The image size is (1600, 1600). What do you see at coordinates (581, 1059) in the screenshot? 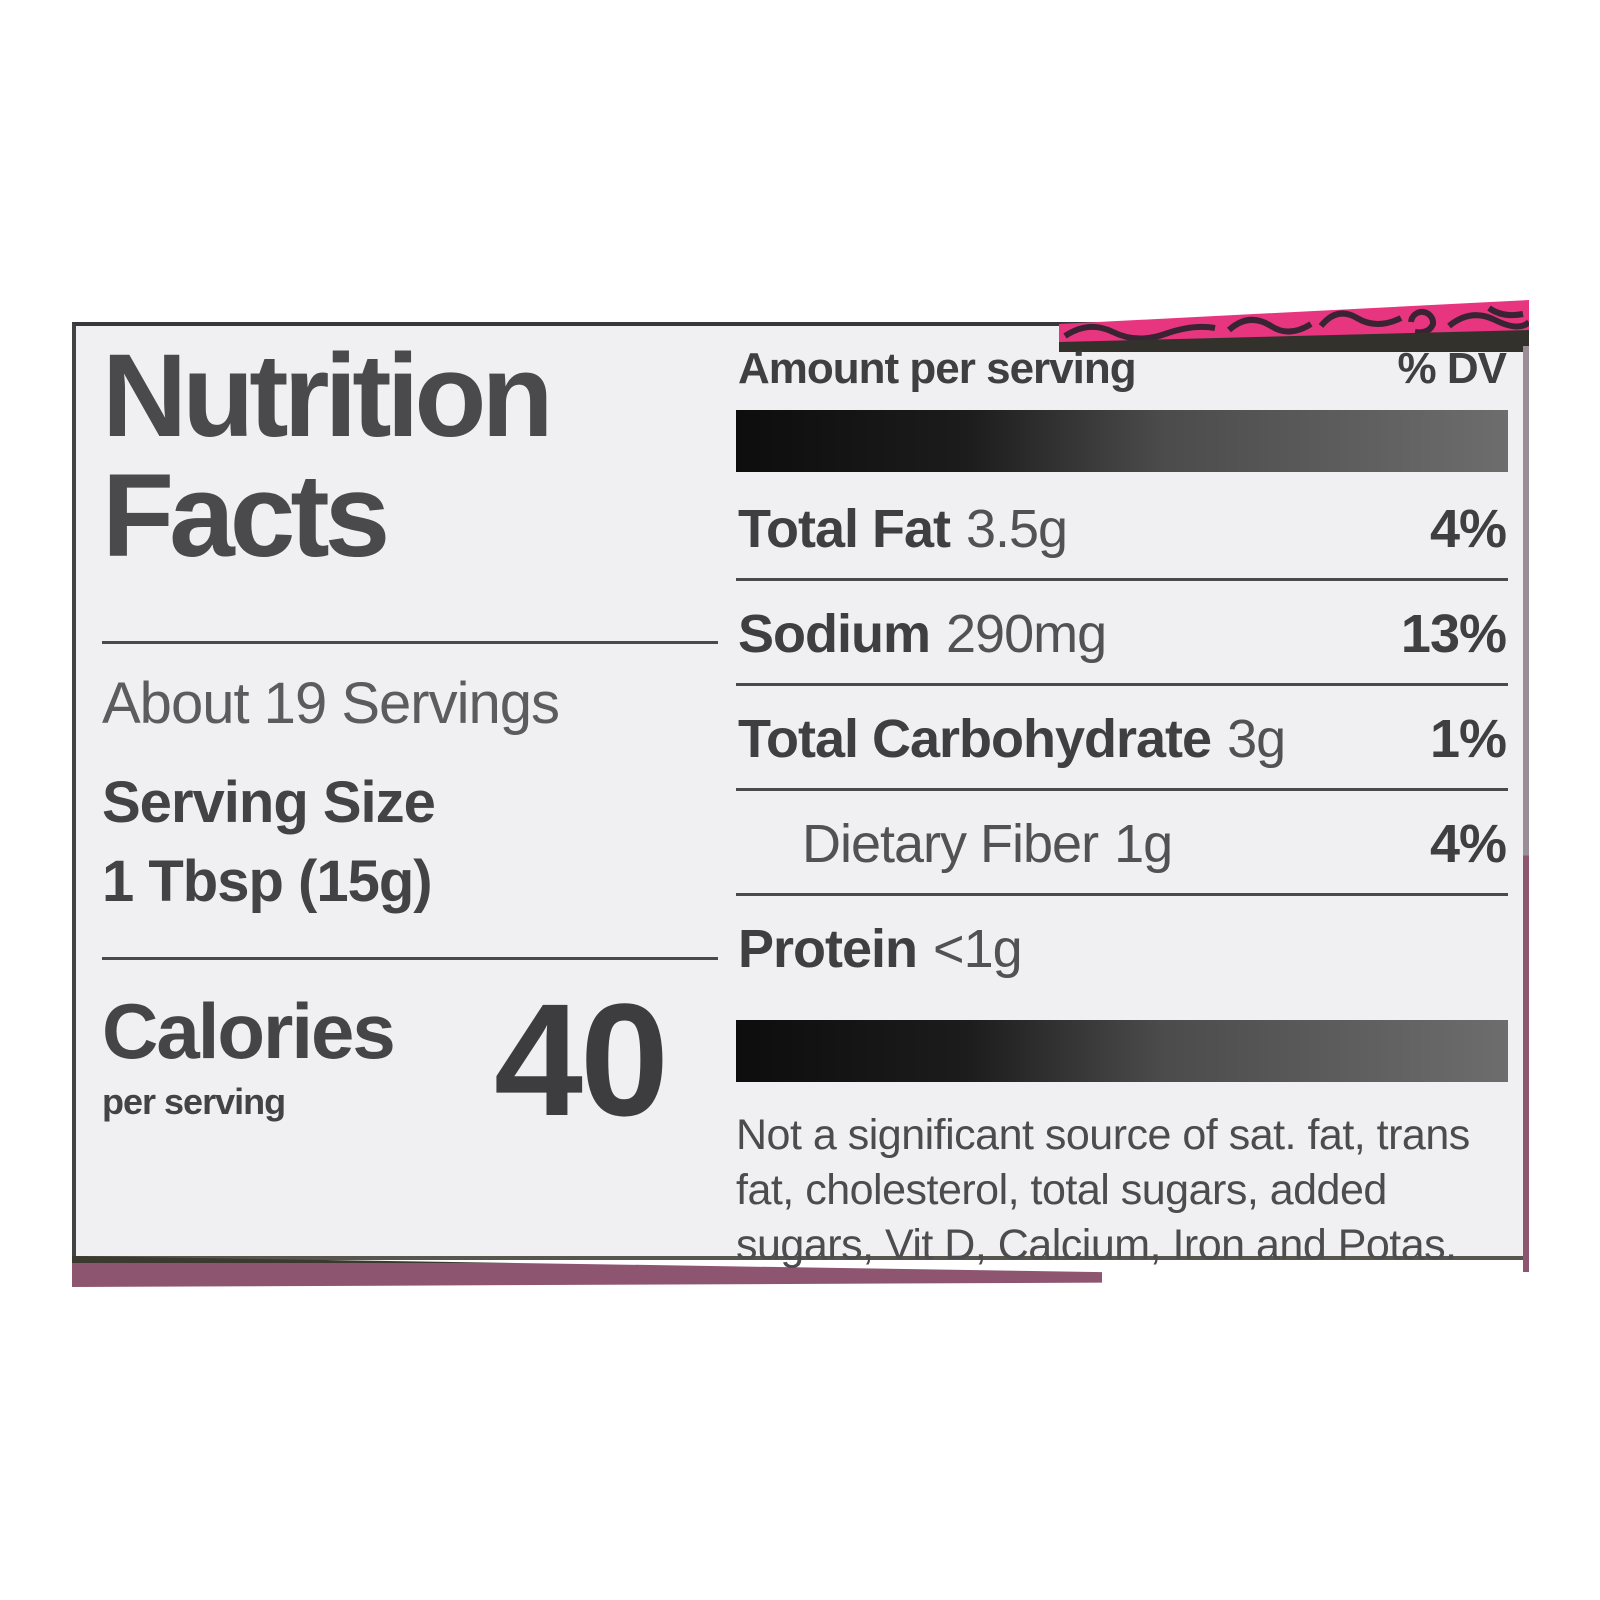
I see `calories-value: 40` at bounding box center [581, 1059].